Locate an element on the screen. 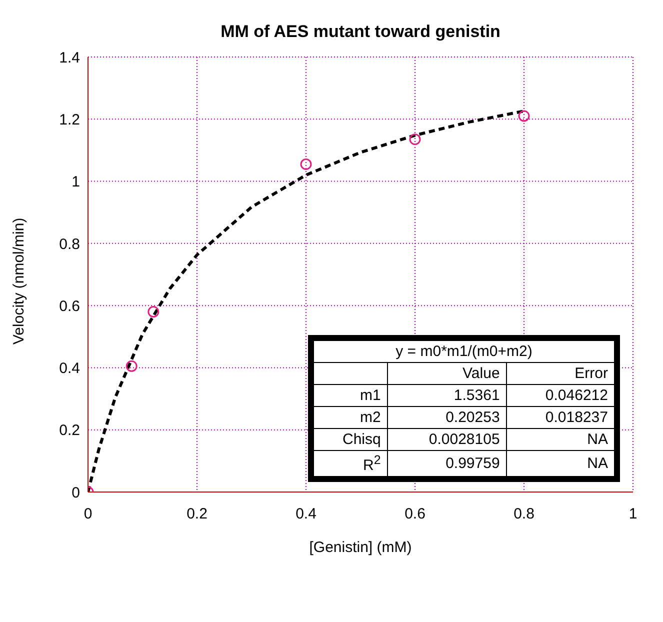  annotation: m1 is located at coordinates (349, 395).